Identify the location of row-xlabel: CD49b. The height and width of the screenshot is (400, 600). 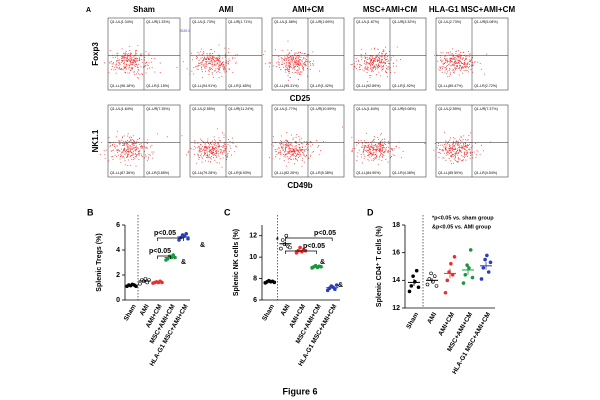
(299, 185).